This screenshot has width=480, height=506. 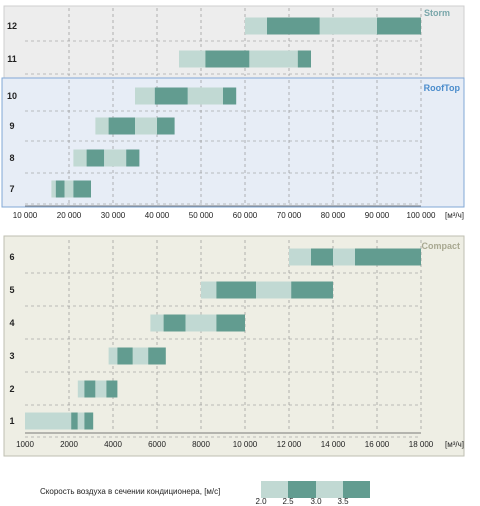 I want to click on rooftop-tick-label: 30 000, so click(x=113, y=215).